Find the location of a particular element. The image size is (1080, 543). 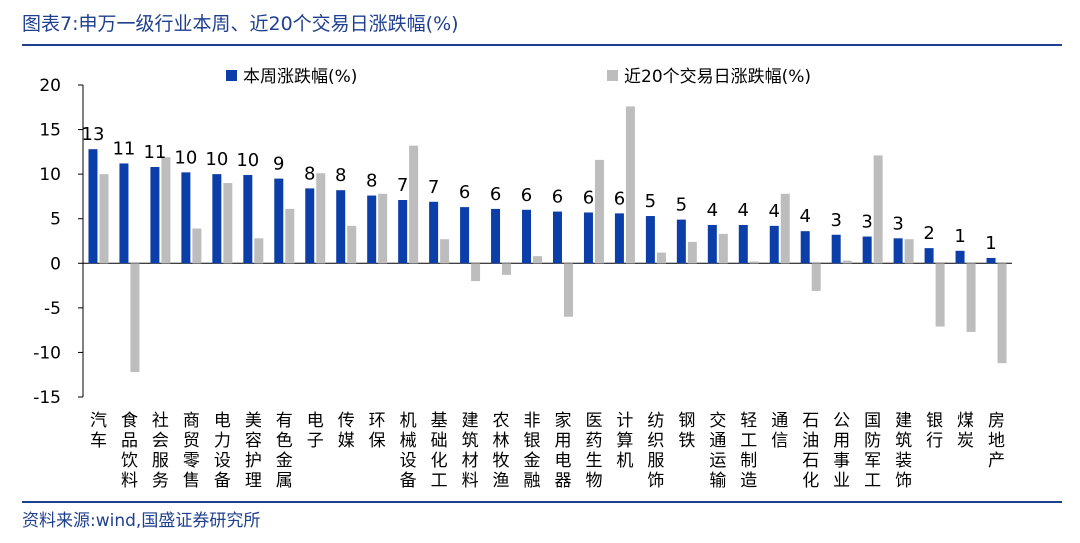

category-label: 机械设备 is located at coordinates (408, 451).